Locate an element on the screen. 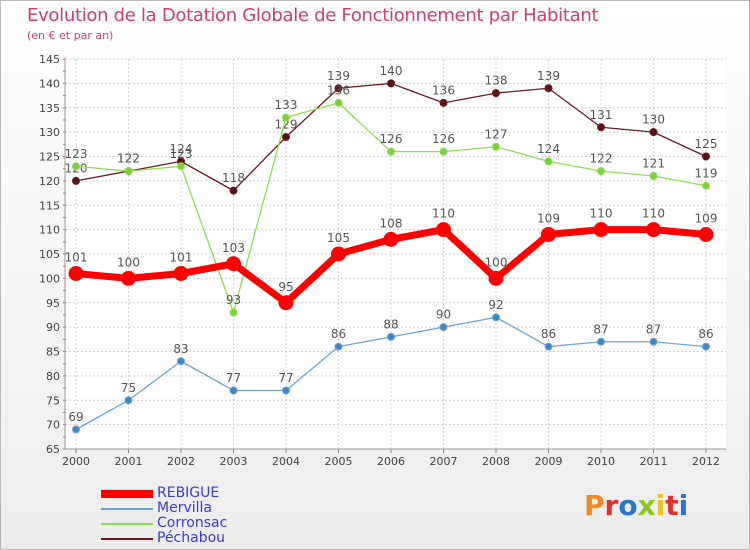 This screenshot has height=550, width=750. legend-item-rebigue: REBIGUE is located at coordinates (164, 493).